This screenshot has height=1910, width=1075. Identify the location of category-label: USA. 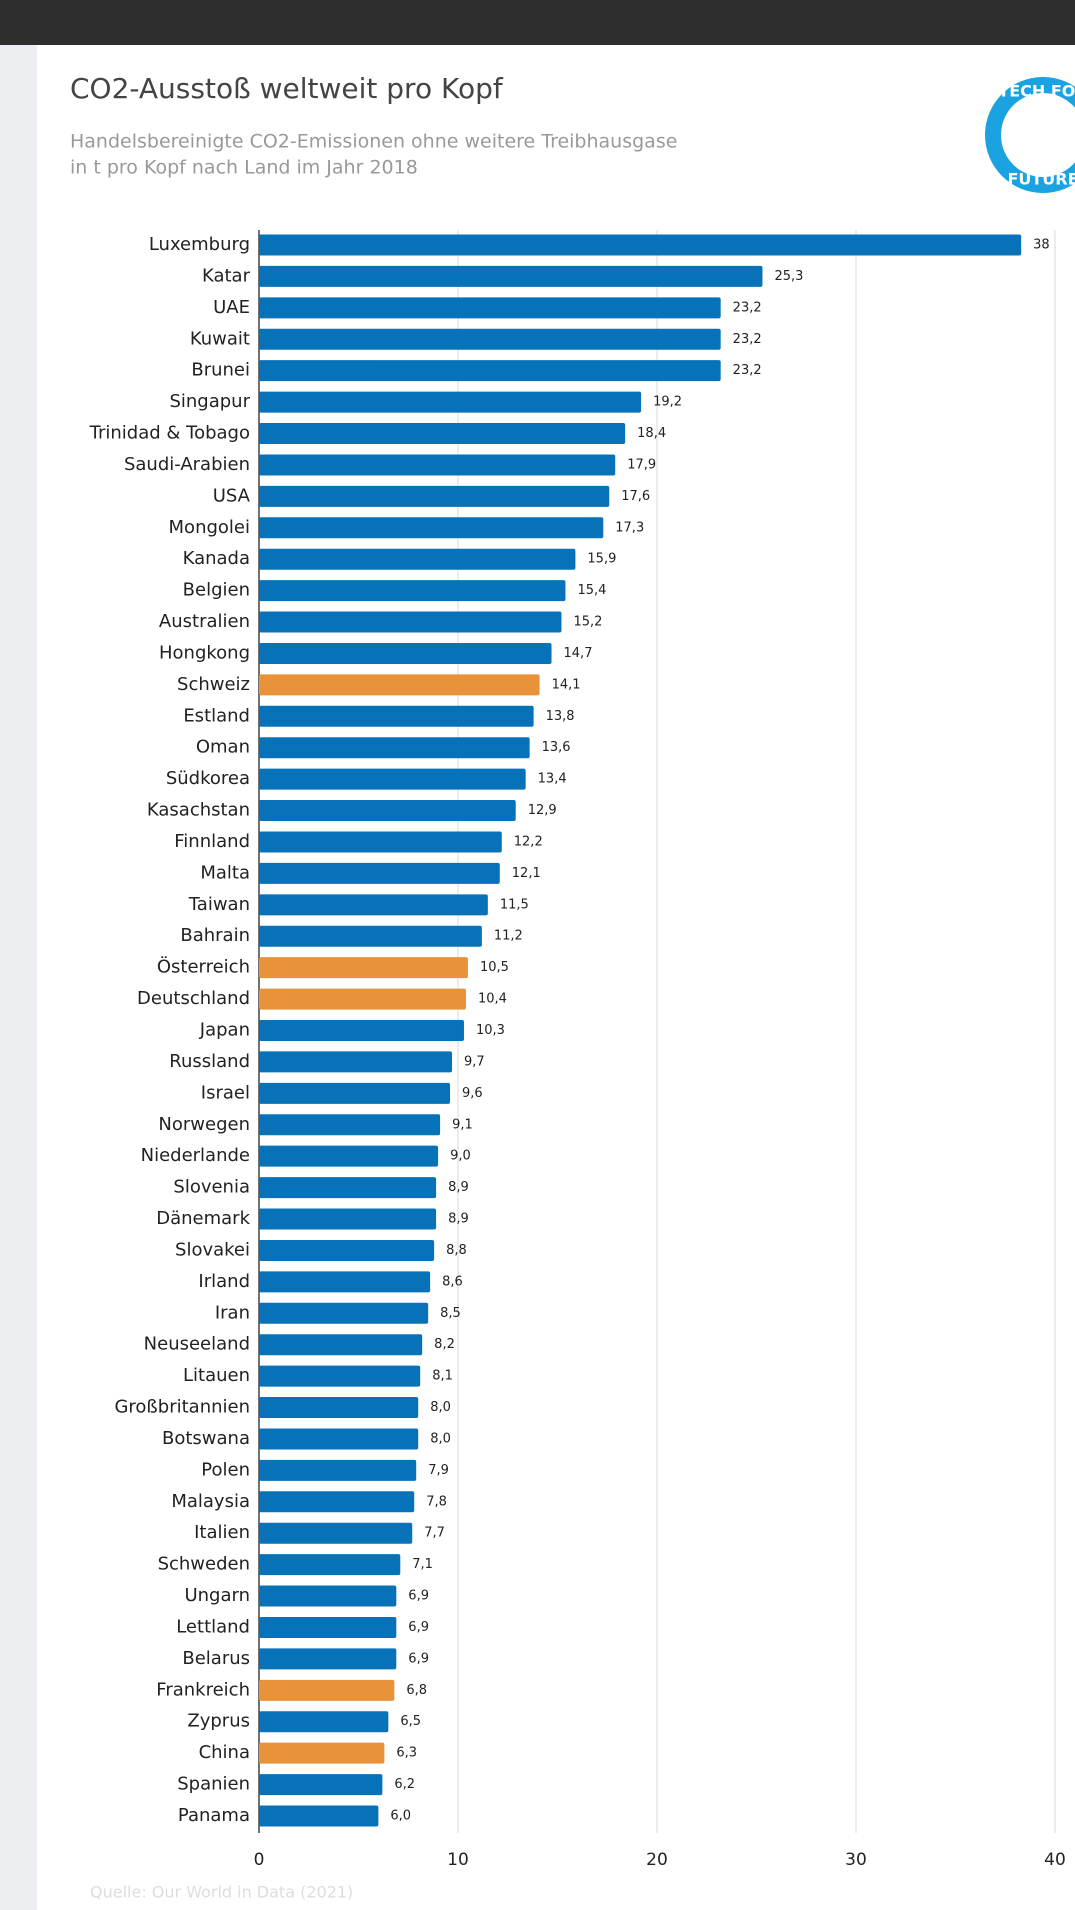
(232, 495).